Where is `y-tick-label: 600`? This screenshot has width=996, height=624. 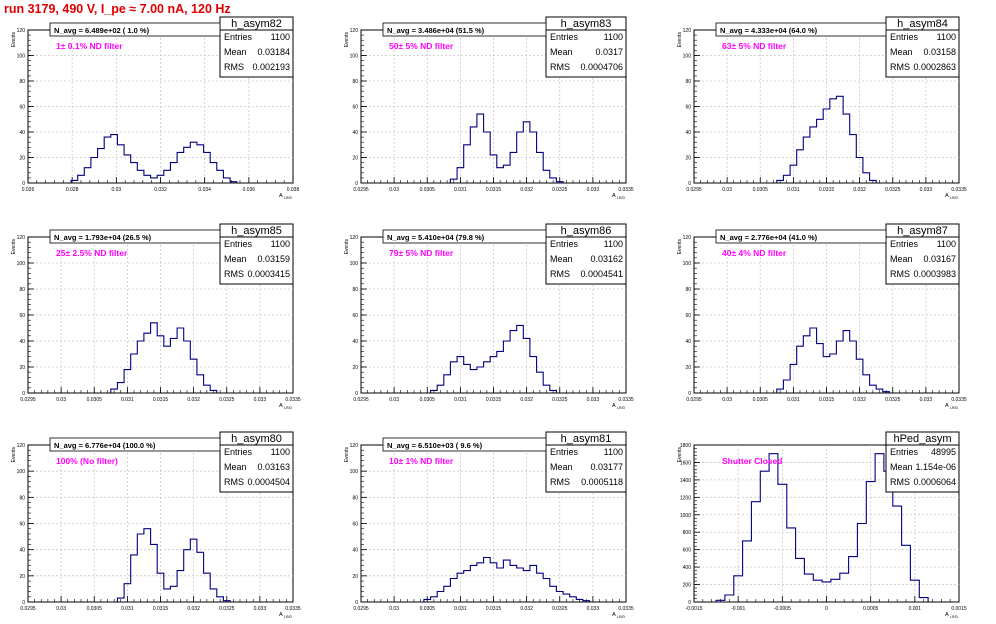
y-tick-label: 600 is located at coordinates (687, 551).